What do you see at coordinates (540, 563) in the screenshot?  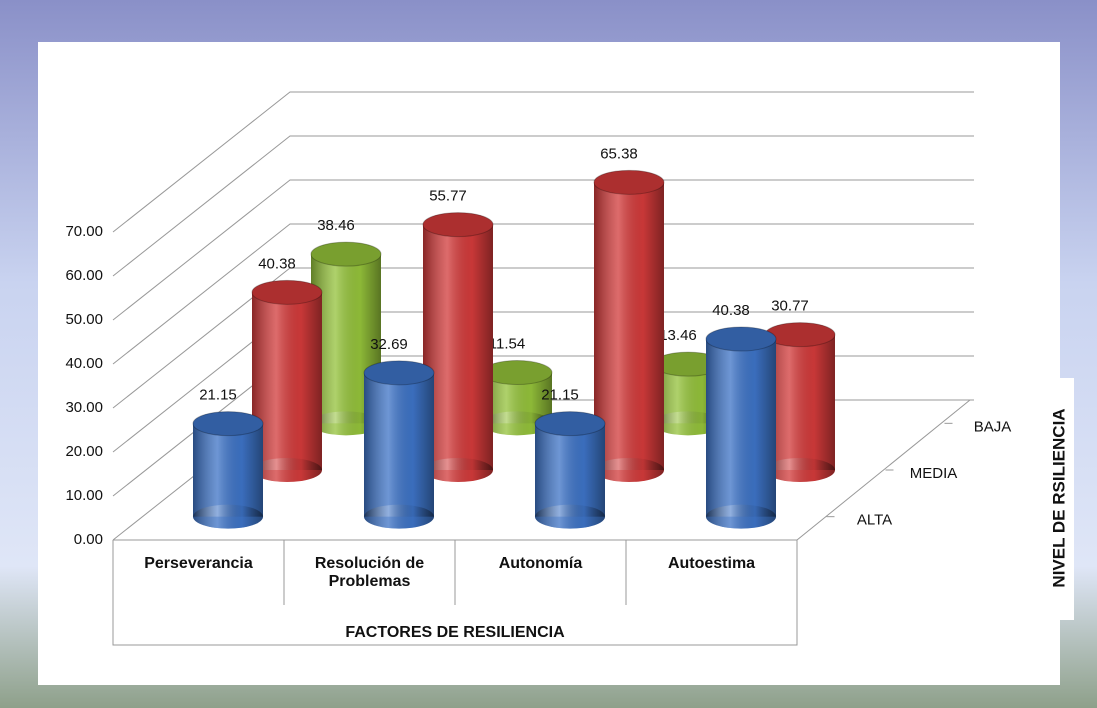 I see `x-tick-label: Autonomía` at bounding box center [540, 563].